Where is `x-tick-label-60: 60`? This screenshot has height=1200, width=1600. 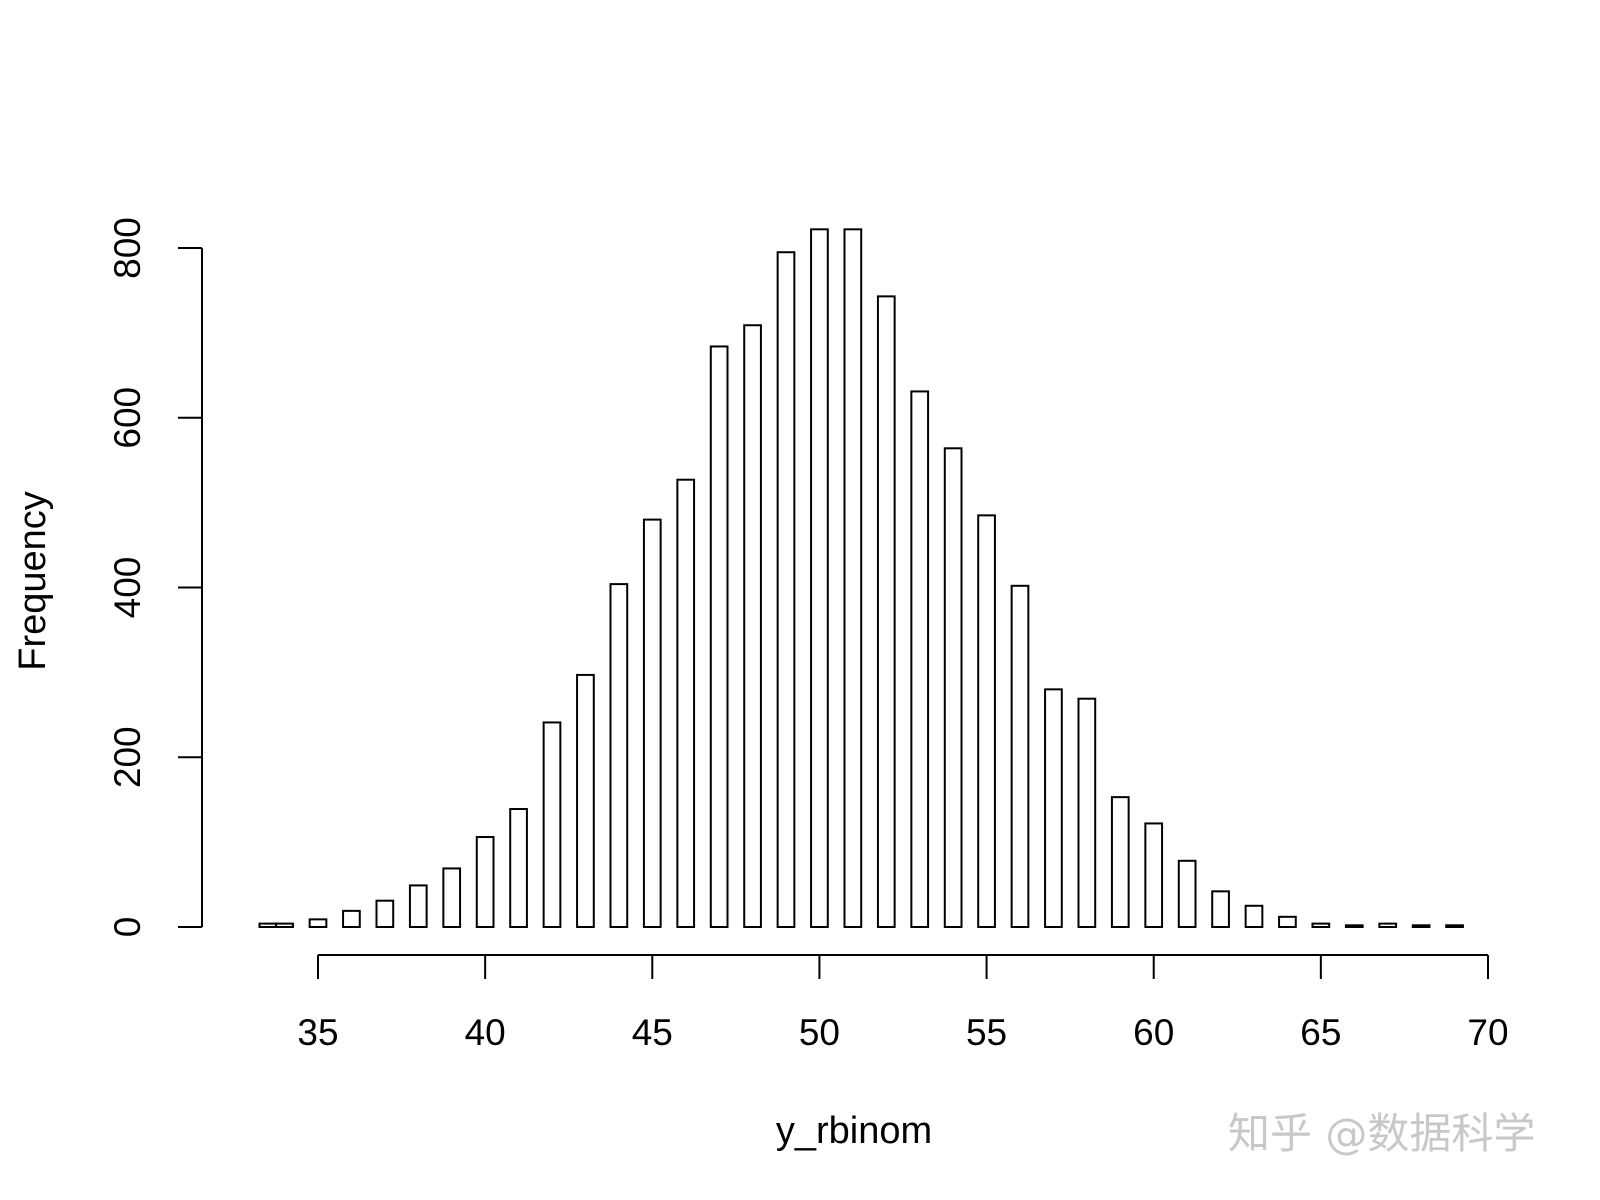
x-tick-label-60: 60 is located at coordinates (1153, 1032).